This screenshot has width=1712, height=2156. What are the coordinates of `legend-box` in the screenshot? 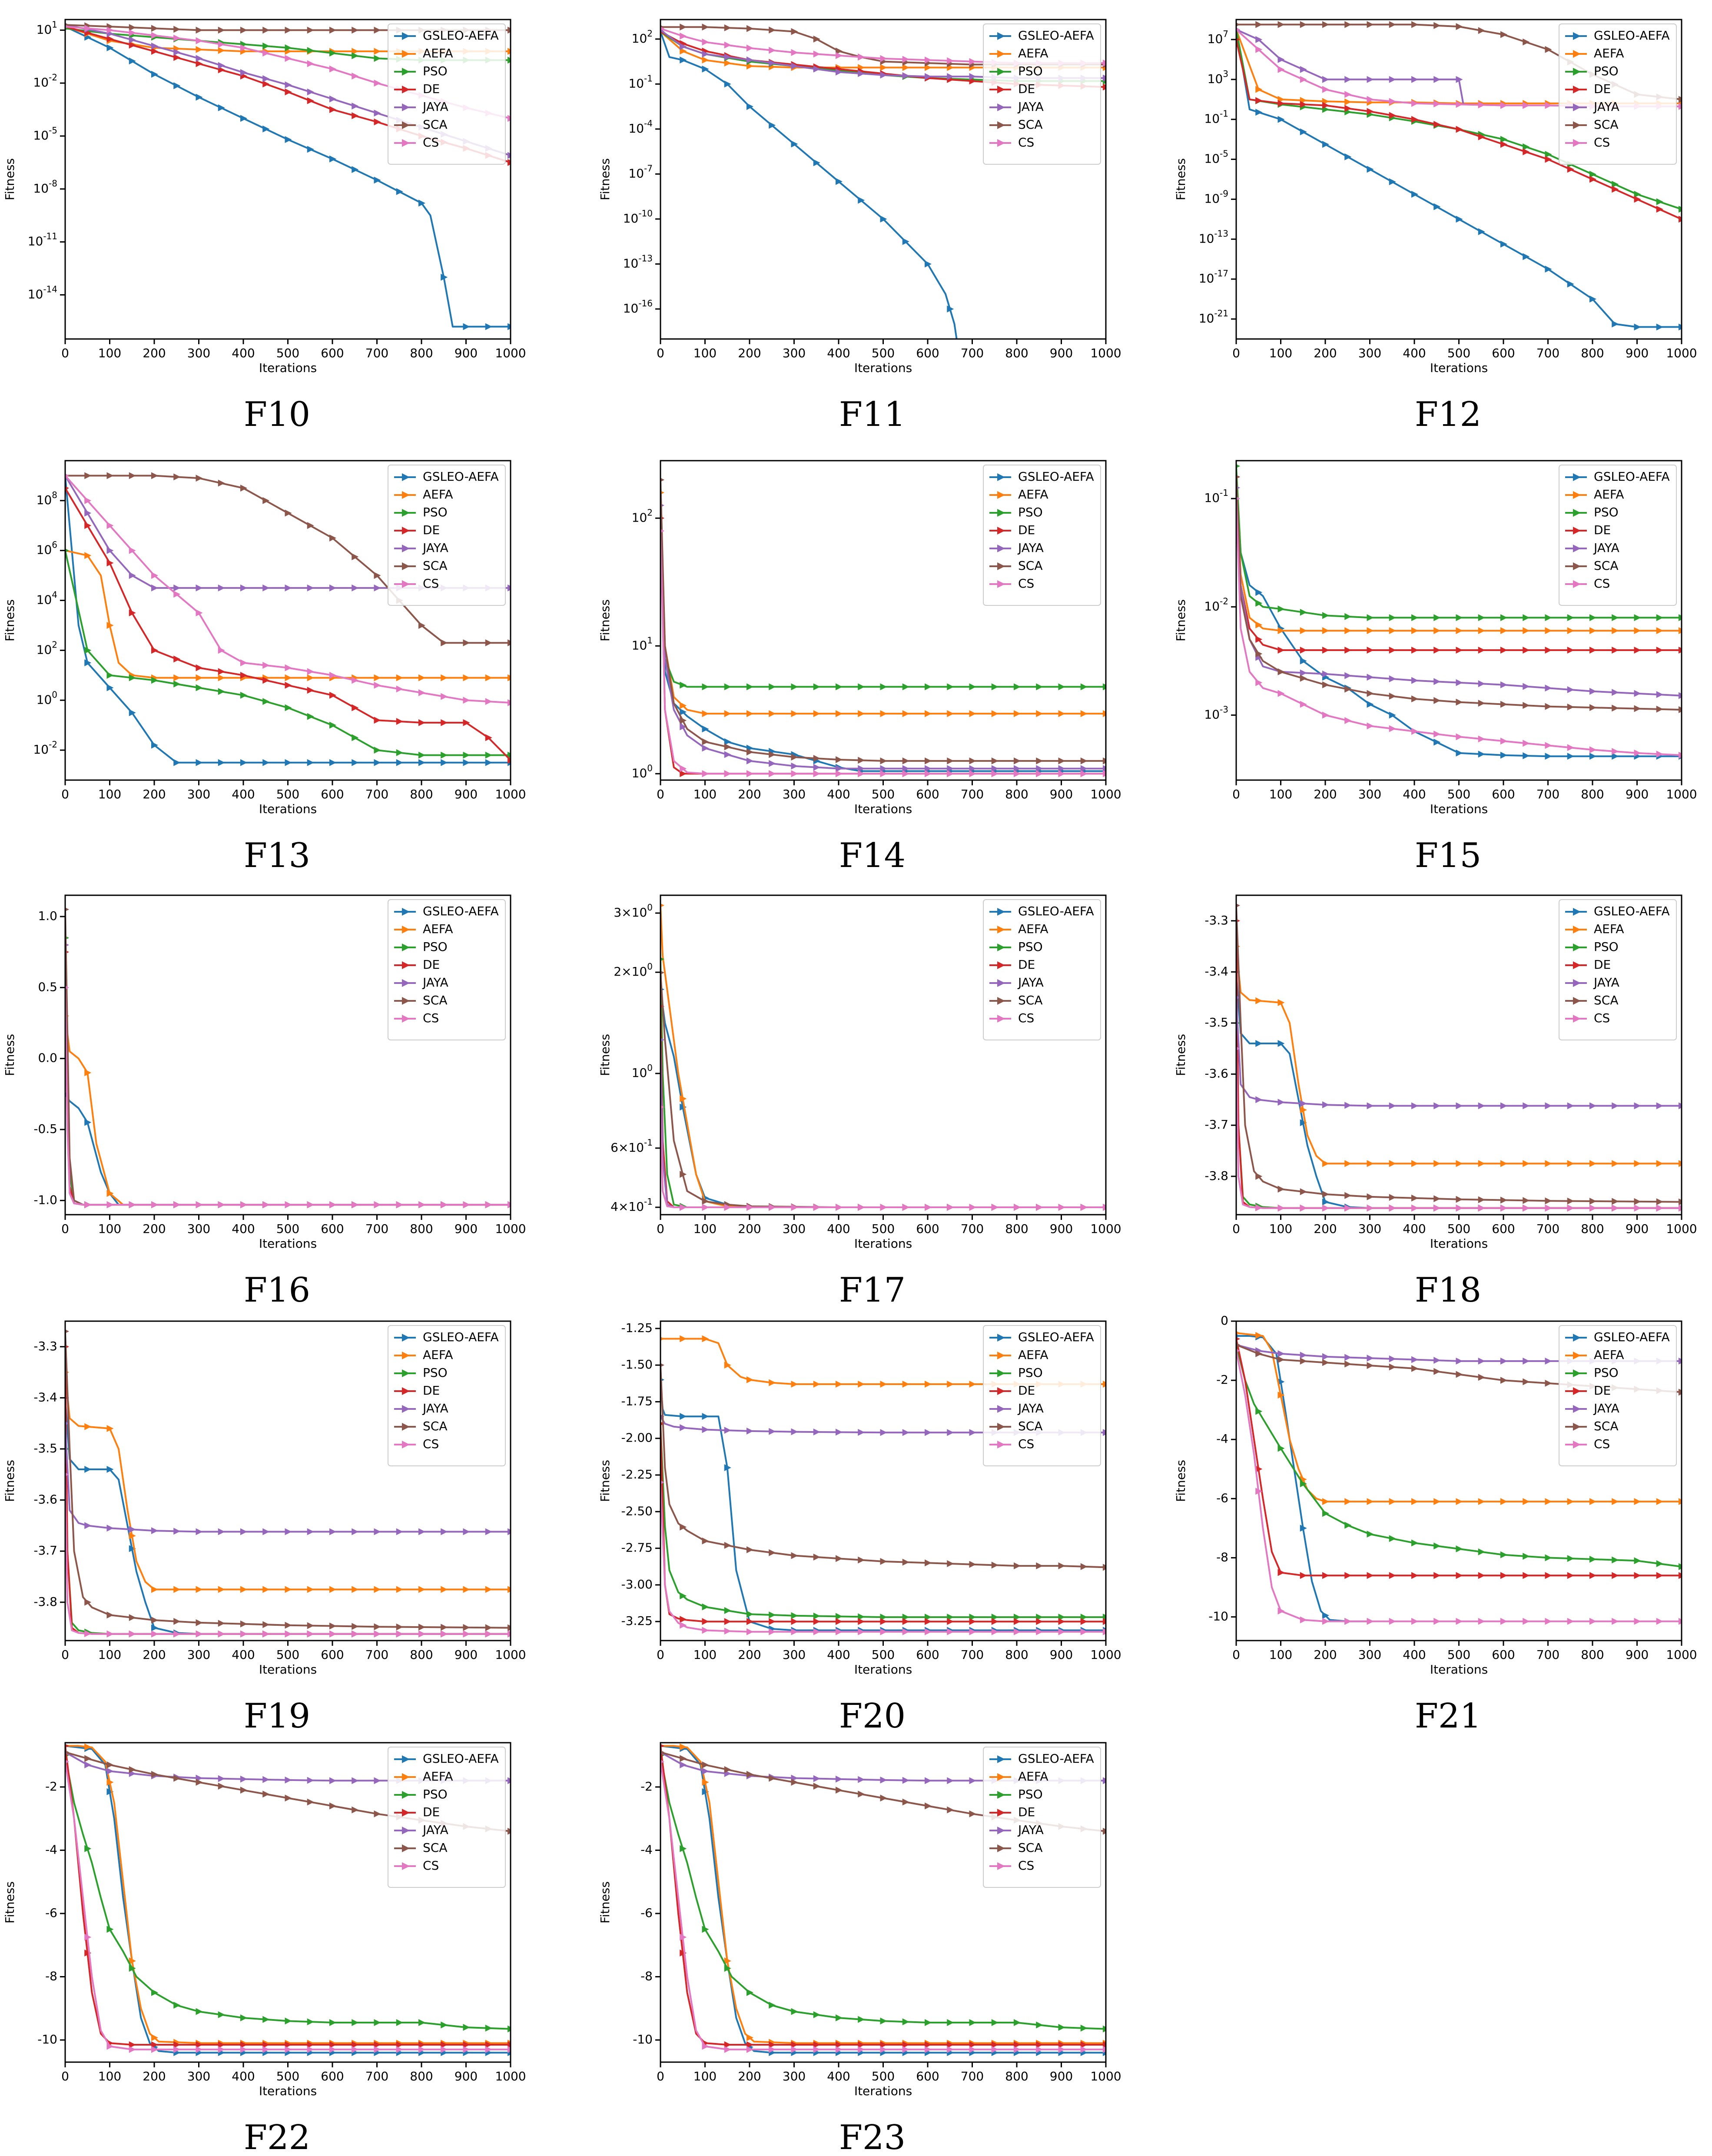 It's located at (1618, 969).